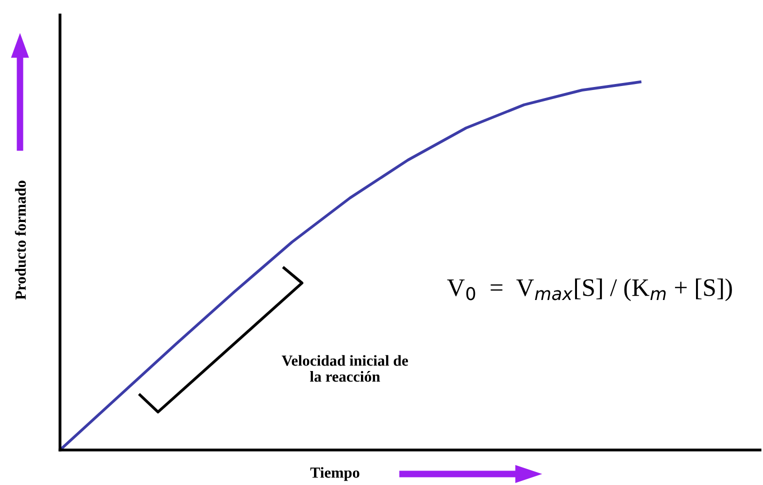  What do you see at coordinates (345, 368) in the screenshot?
I see `annotation: Velocidad inicial de la reacción` at bounding box center [345, 368].